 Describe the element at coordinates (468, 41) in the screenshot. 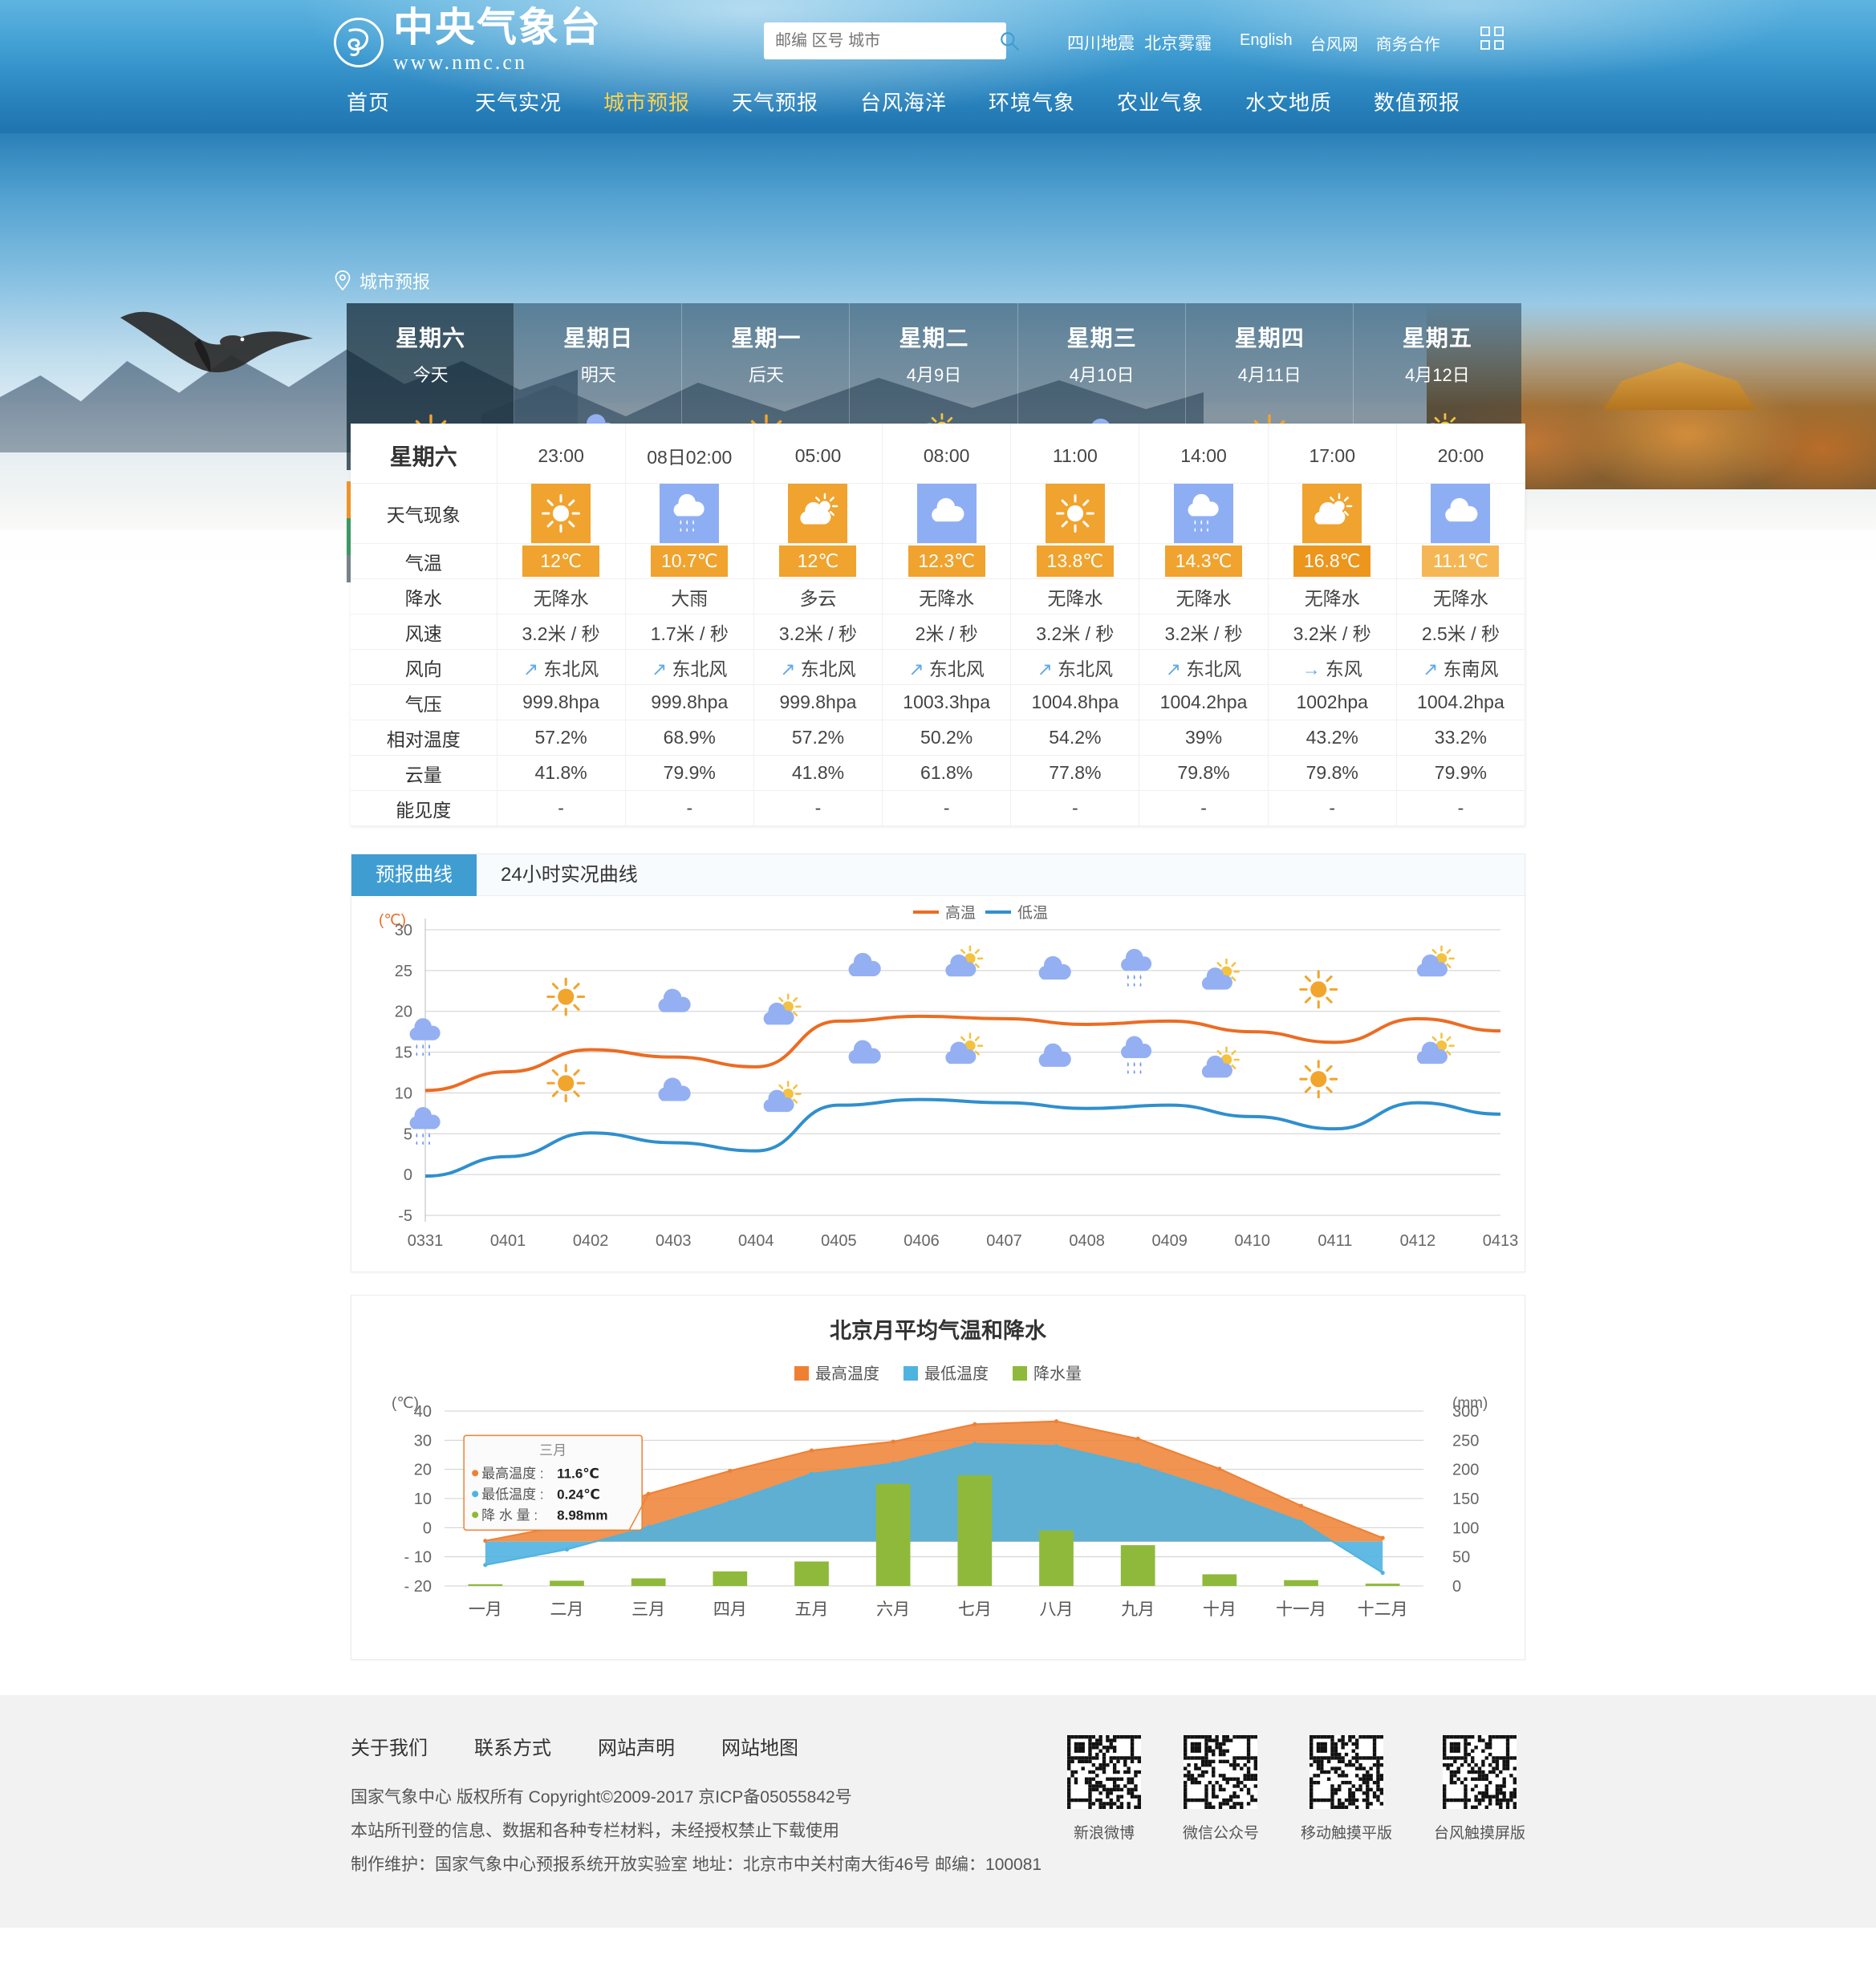

I see `site-logo: 中央气象台 www.nmc.cn` at that location.